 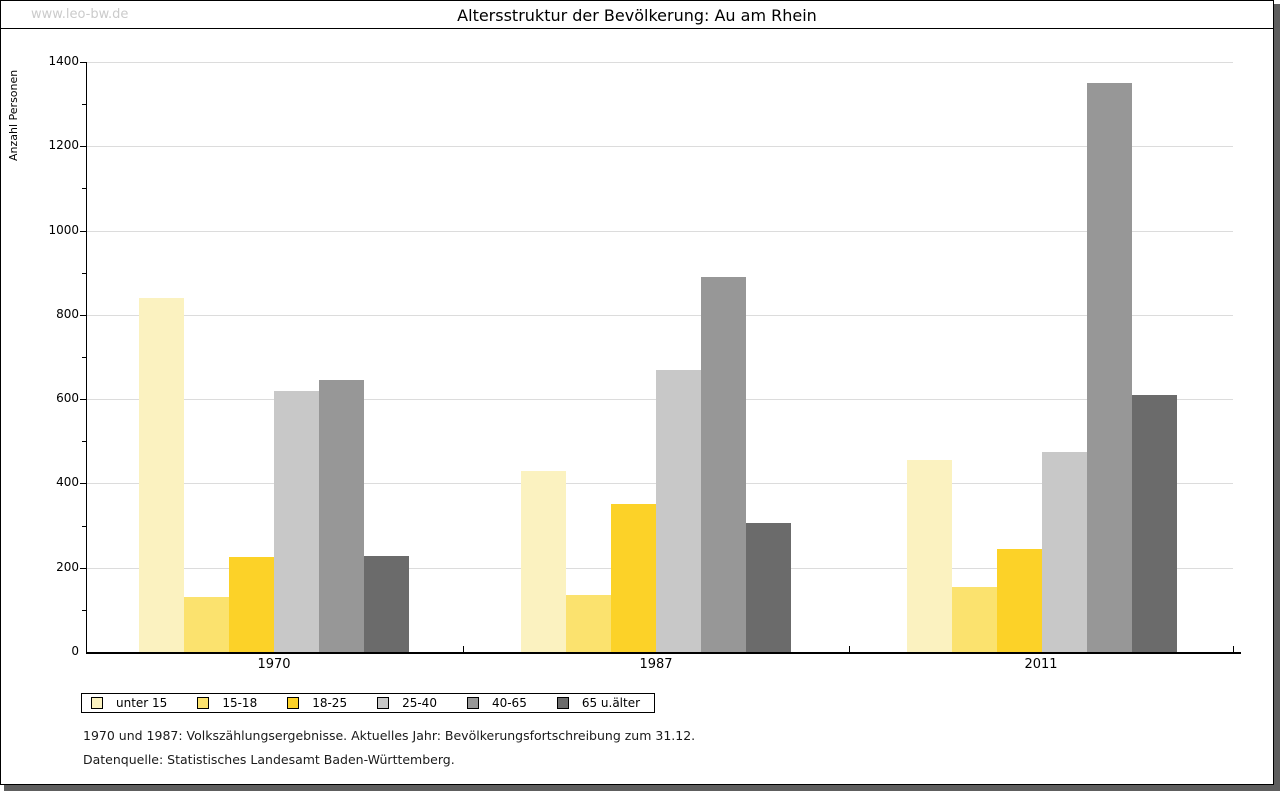 I want to click on y-axis-line, so click(x=86, y=358).